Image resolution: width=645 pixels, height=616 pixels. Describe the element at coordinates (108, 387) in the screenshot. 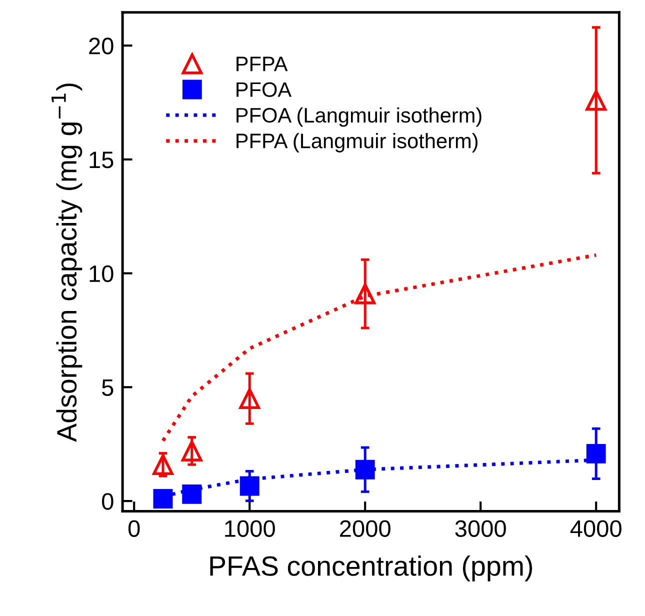

I see `y-tick-label: 5` at that location.